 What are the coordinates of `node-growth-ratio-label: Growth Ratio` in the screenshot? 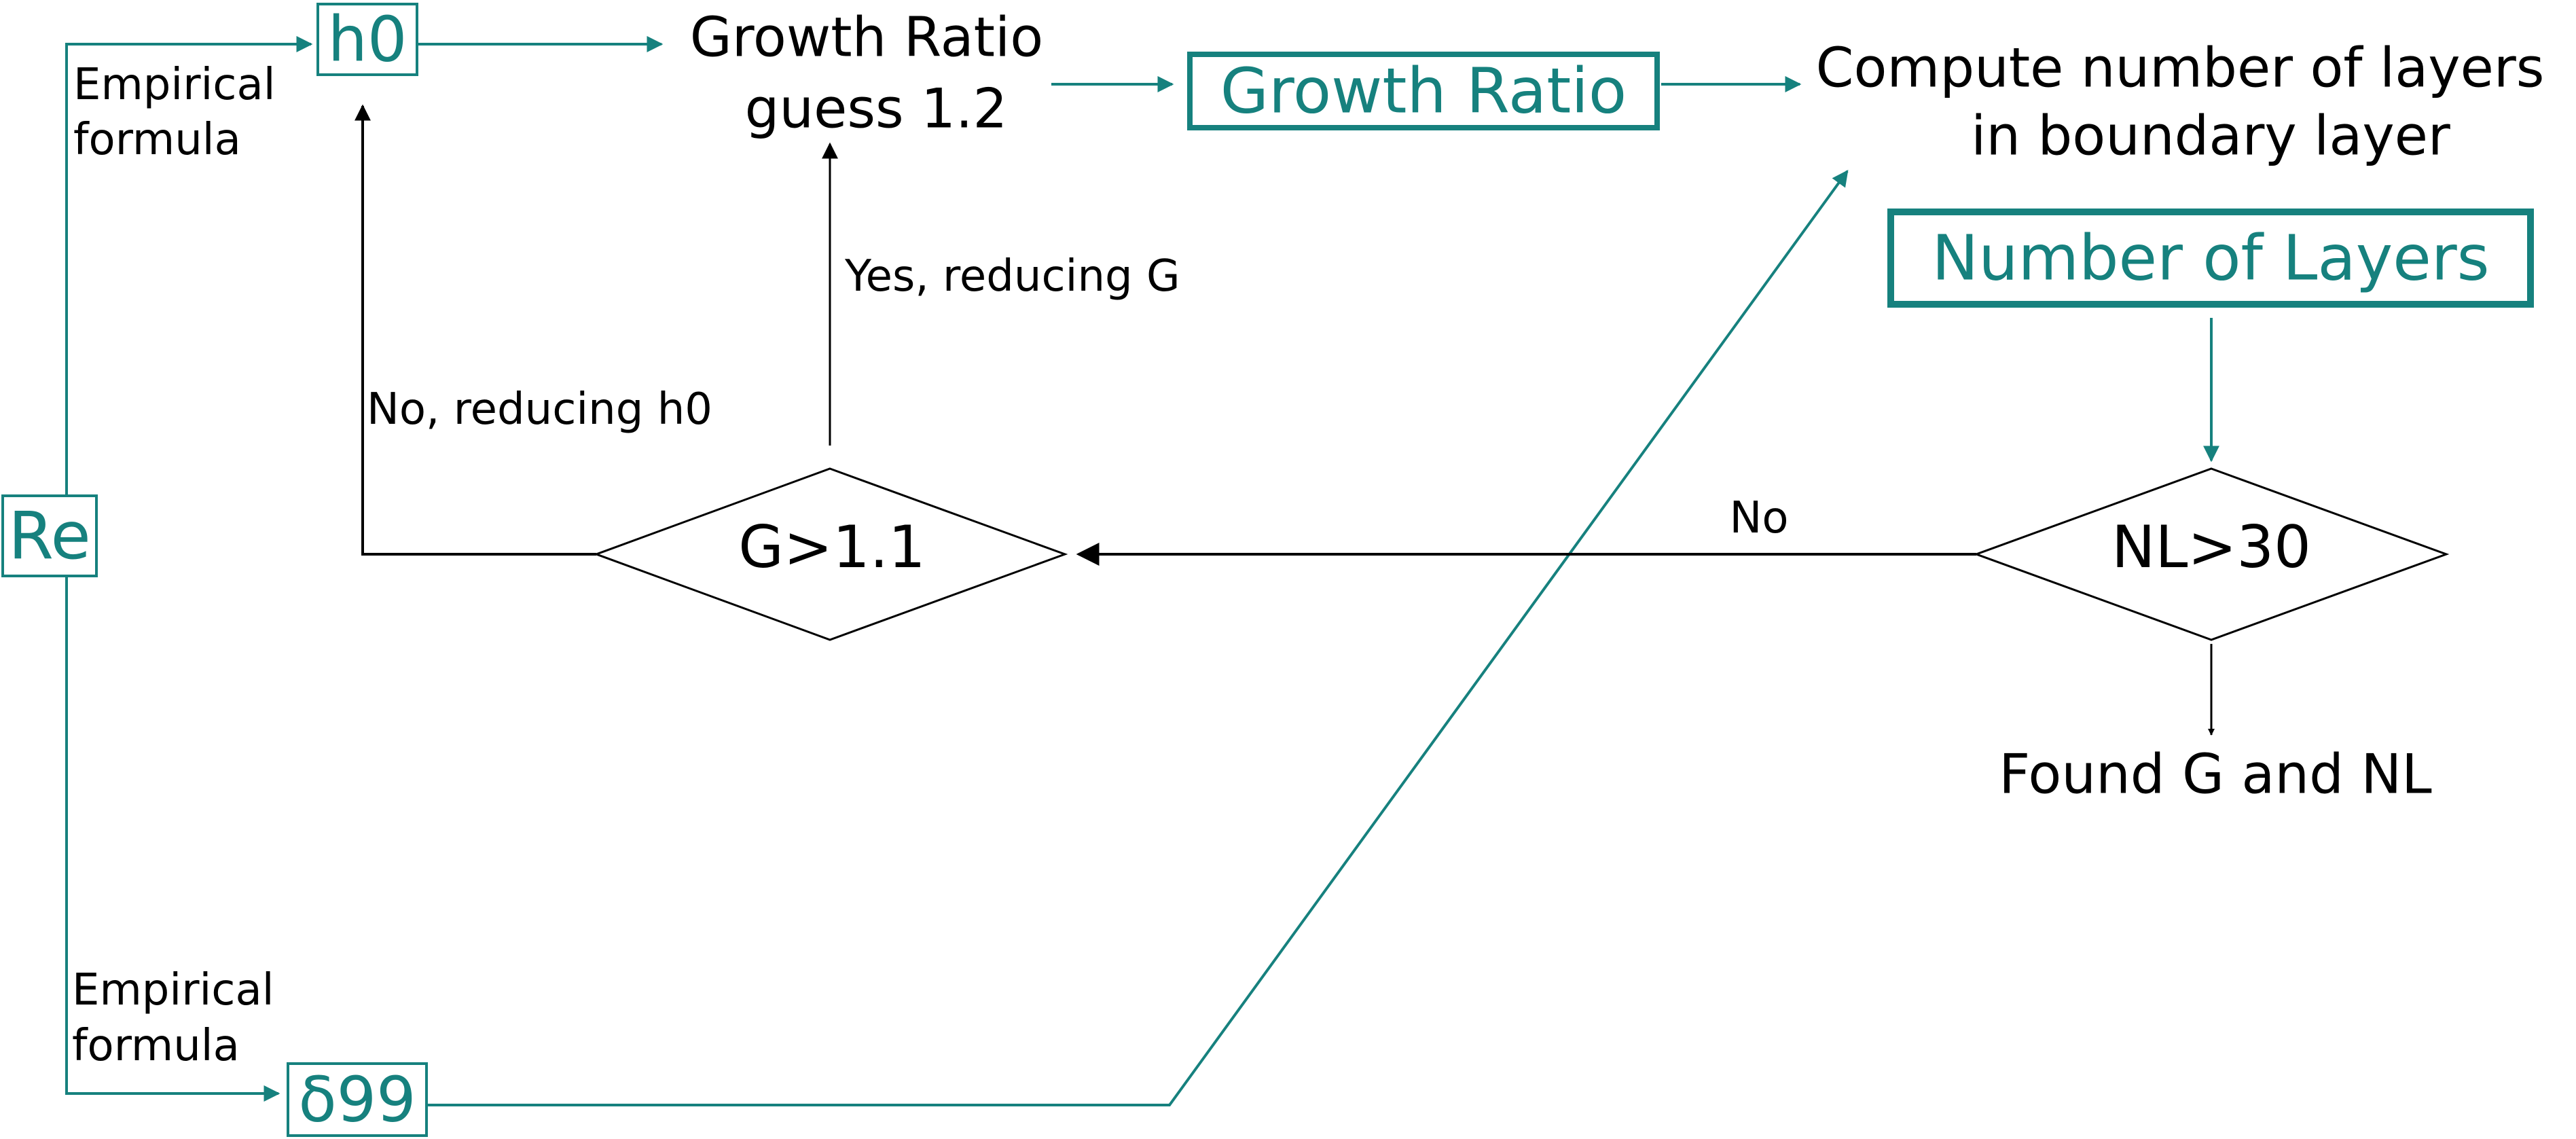 It's located at (1423, 91).